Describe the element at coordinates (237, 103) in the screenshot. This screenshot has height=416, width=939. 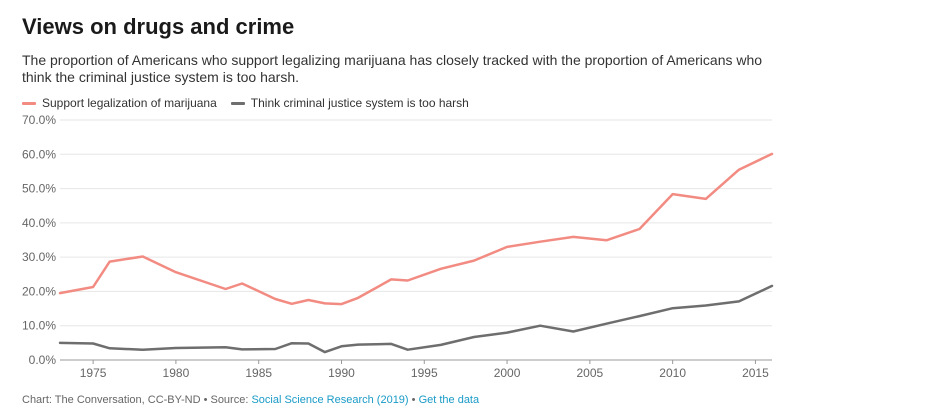
I see `legend-swatch-harsh` at that location.